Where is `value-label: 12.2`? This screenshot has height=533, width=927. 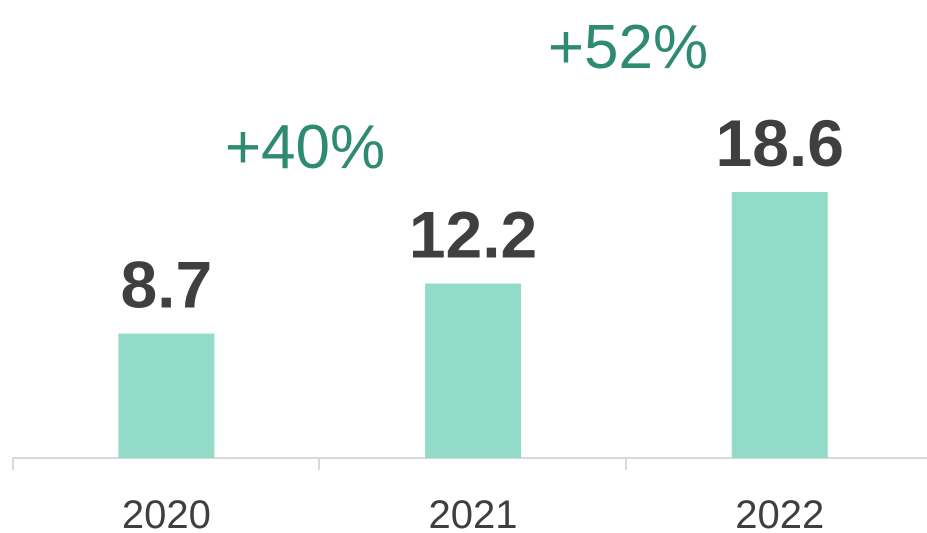 value-label: 12.2 is located at coordinates (473, 235).